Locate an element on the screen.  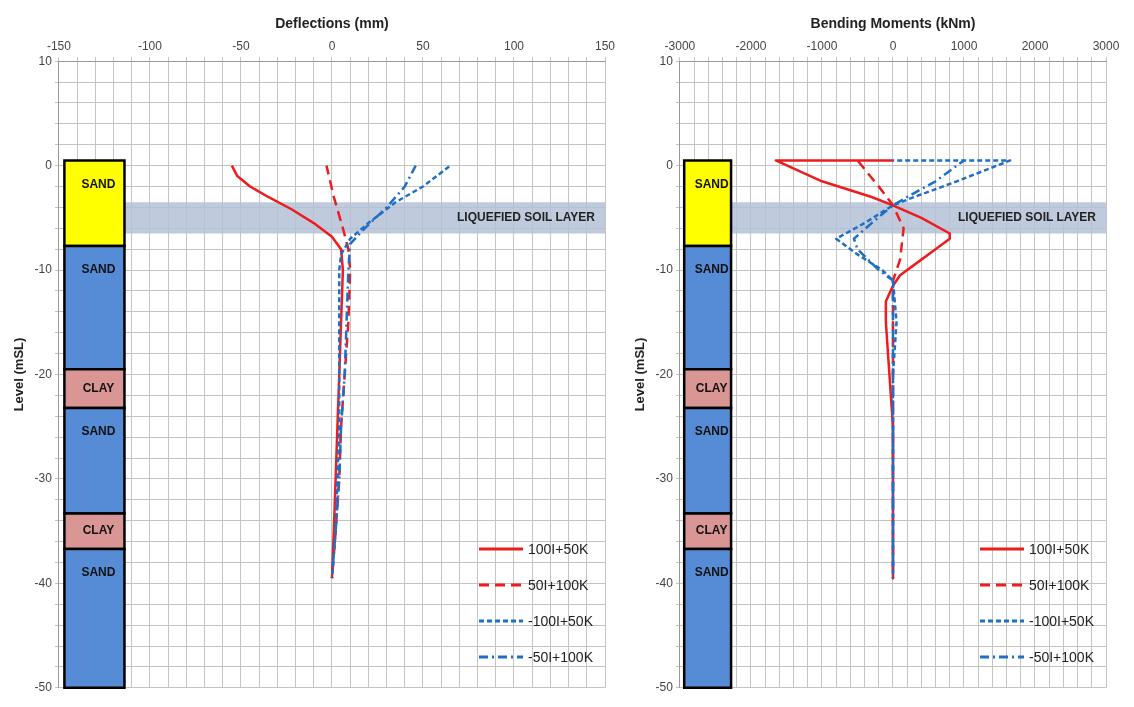
x-axis-title: Deflections (mm) is located at coordinates (332, 23).